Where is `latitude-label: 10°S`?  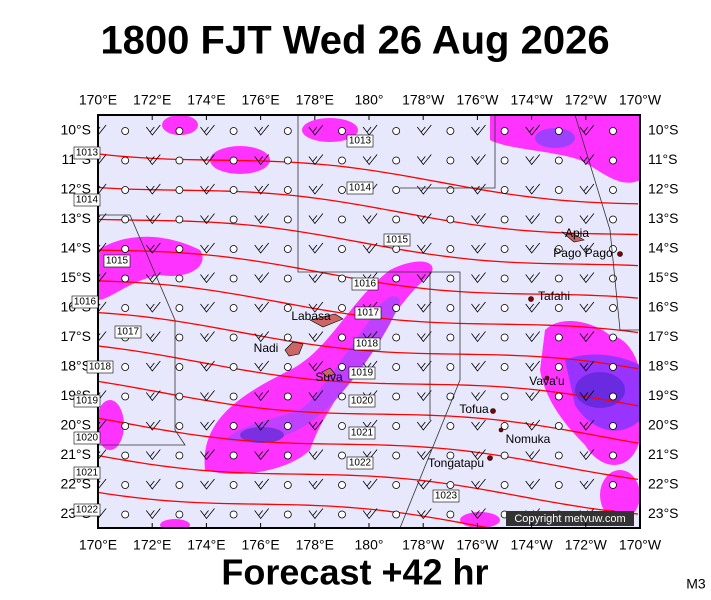
latitude-label: 10°S is located at coordinates (663, 130).